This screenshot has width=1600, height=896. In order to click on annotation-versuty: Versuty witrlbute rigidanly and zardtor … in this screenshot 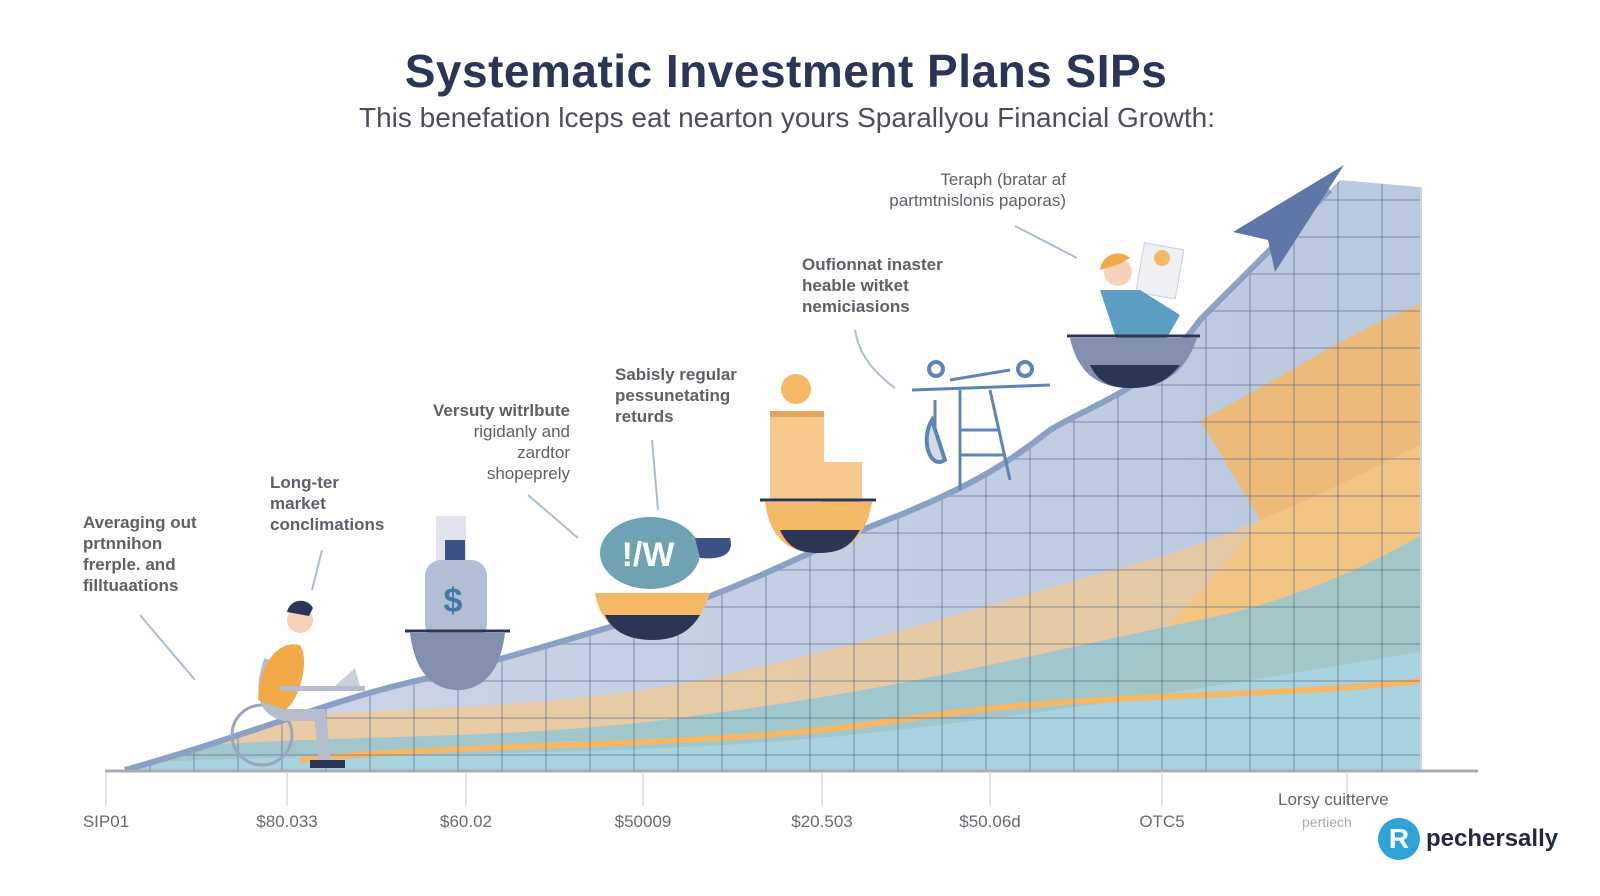, I will do `click(485, 442)`.